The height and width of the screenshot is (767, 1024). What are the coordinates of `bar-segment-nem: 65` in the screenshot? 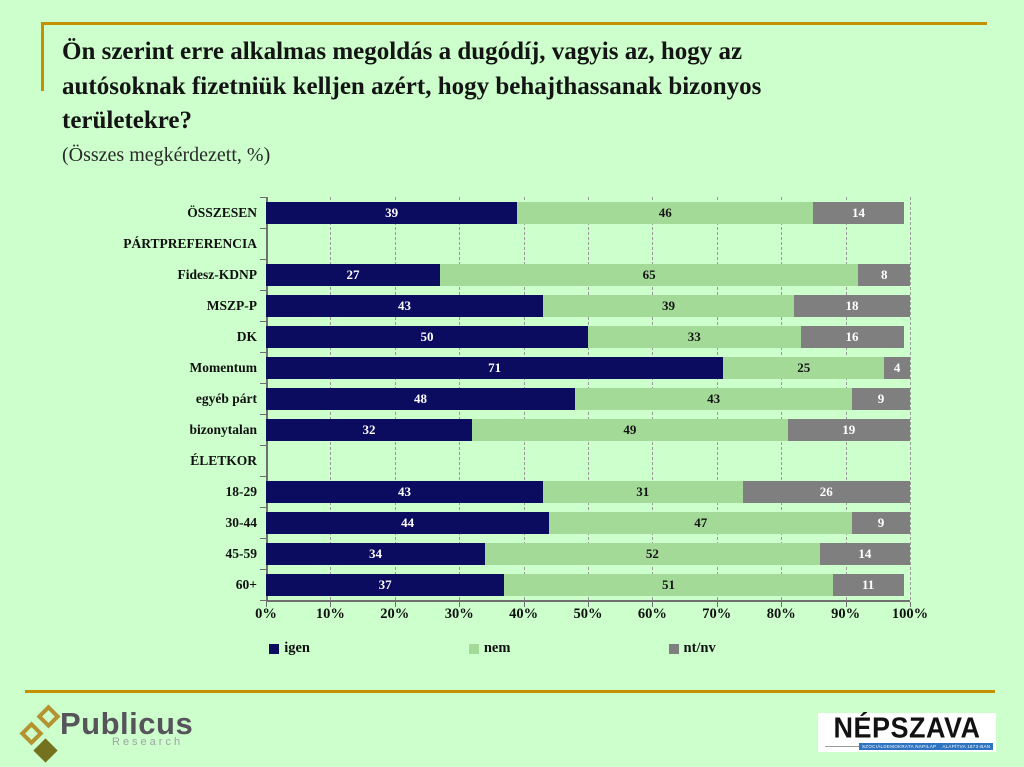 It's located at (649, 274).